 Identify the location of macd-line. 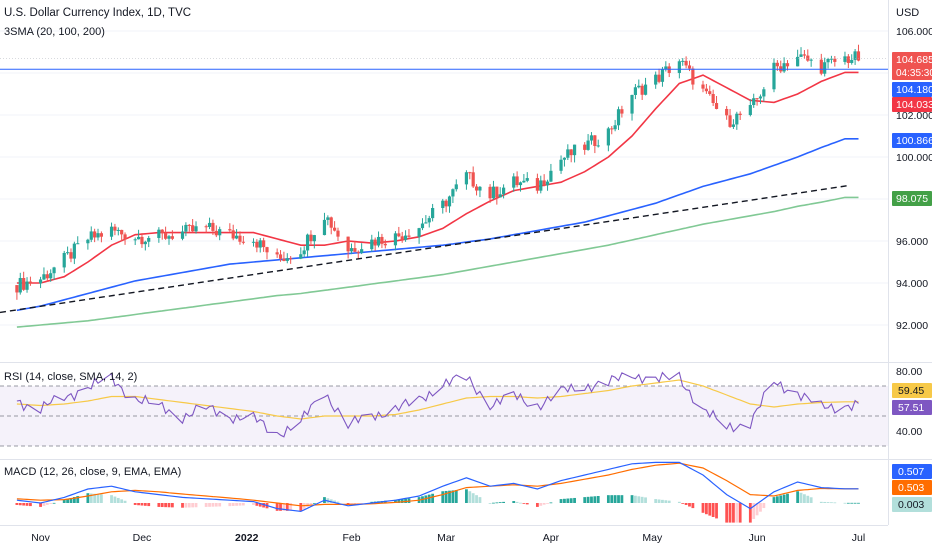
(437, 487).